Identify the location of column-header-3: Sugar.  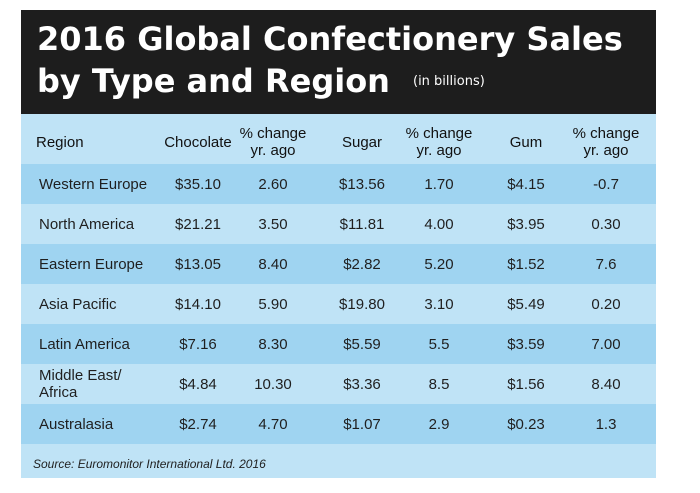
(362, 142).